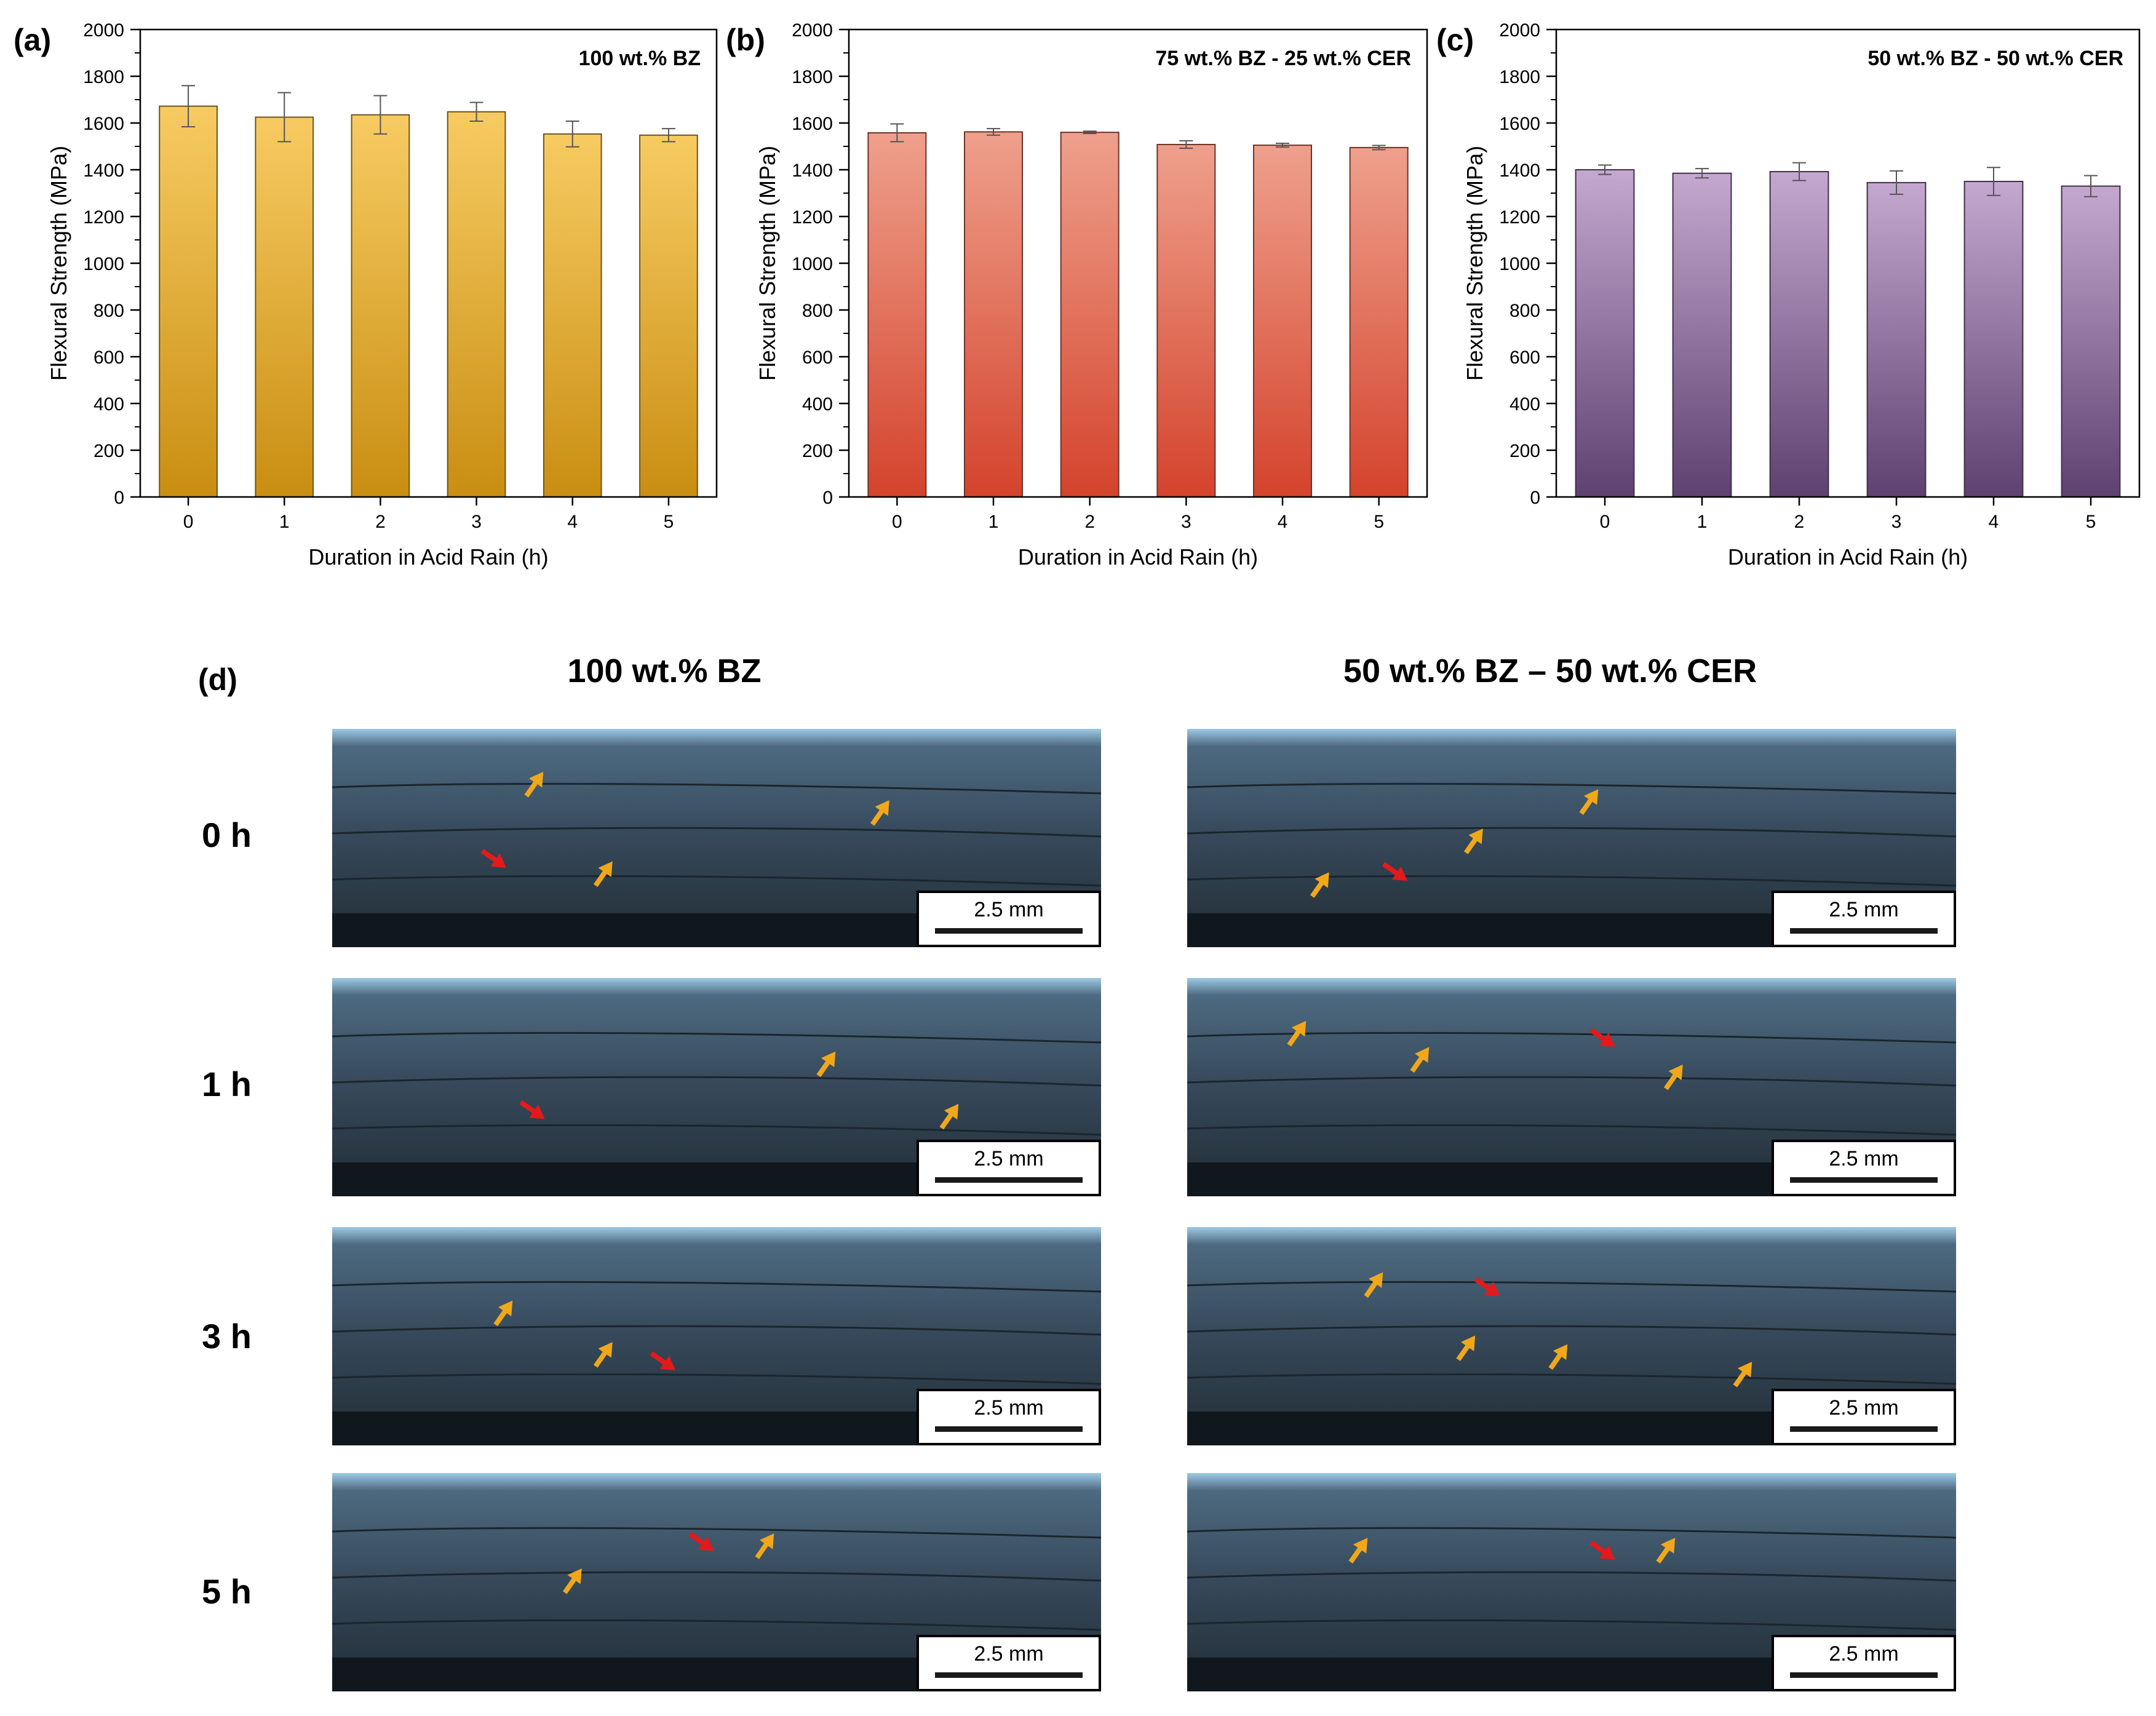  Describe the element at coordinates (817, 451) in the screenshot. I see `y-tick-label: 200` at that location.